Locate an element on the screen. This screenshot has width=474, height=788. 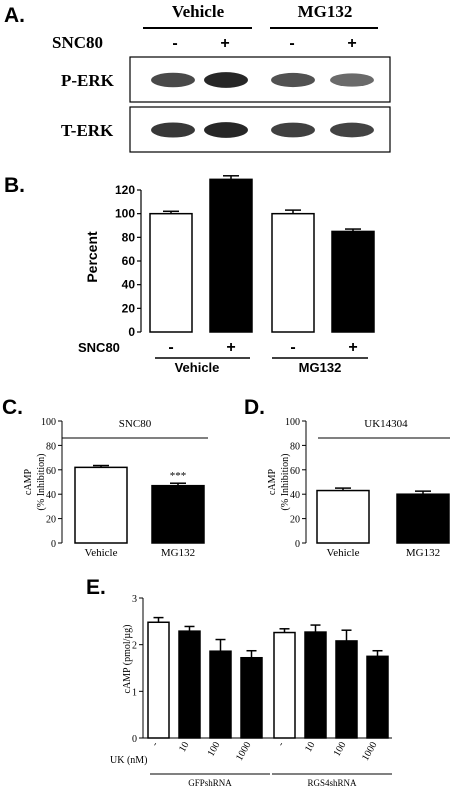
panel-b-y-axis-label: Percent is located at coordinates (92, 257).